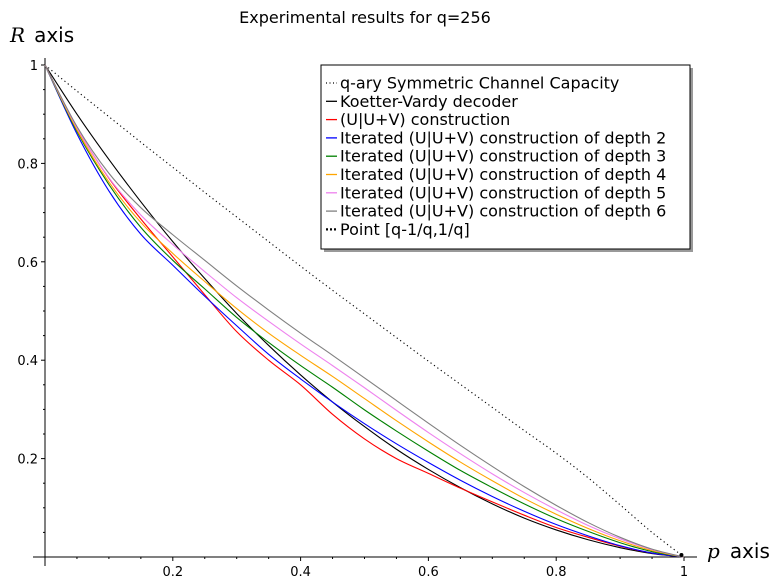 The height and width of the screenshot is (587, 782). Describe the element at coordinates (503, 137) in the screenshot. I see `legend-label: Iterated (U|U+V) construction of depth 2` at that location.